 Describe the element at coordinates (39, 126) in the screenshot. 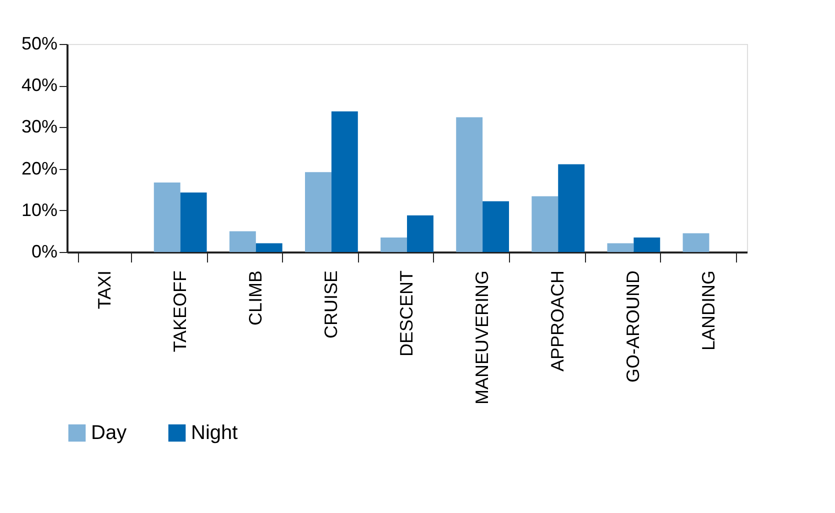

I see `y-tick-label: 30%` at that location.